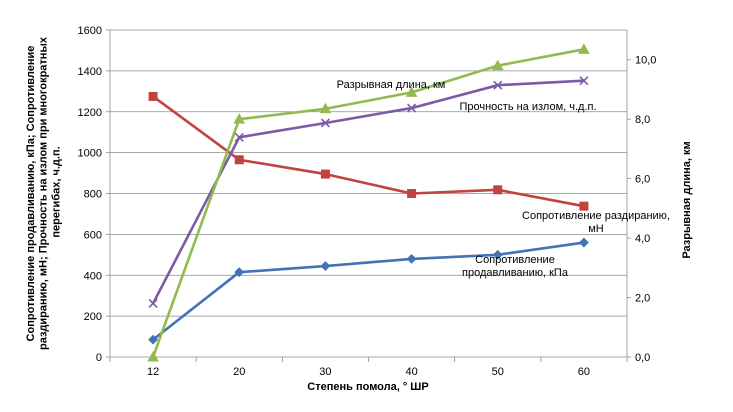 The width and height of the screenshot is (733, 412). What do you see at coordinates (642, 180) in the screenshot?
I see `right-tick-label: 6,0` at bounding box center [642, 180].